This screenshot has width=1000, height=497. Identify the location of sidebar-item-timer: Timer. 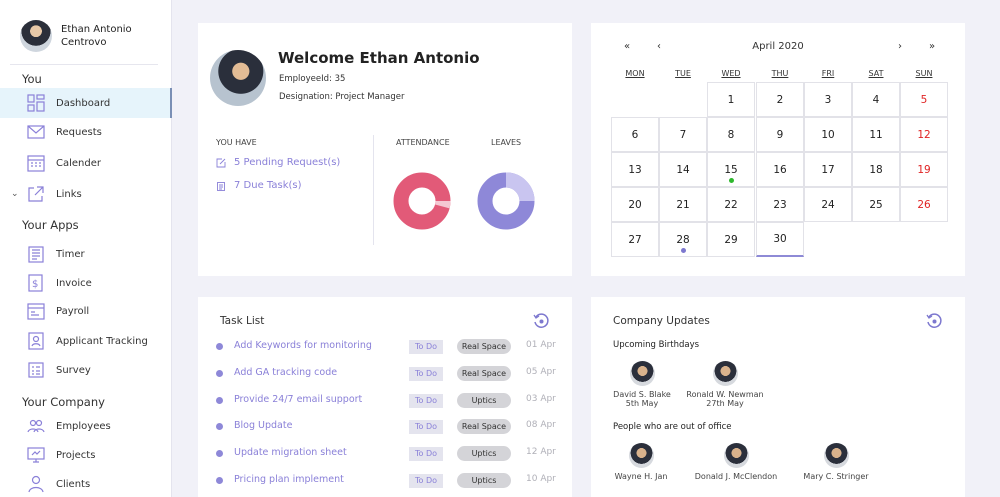
(86, 254).